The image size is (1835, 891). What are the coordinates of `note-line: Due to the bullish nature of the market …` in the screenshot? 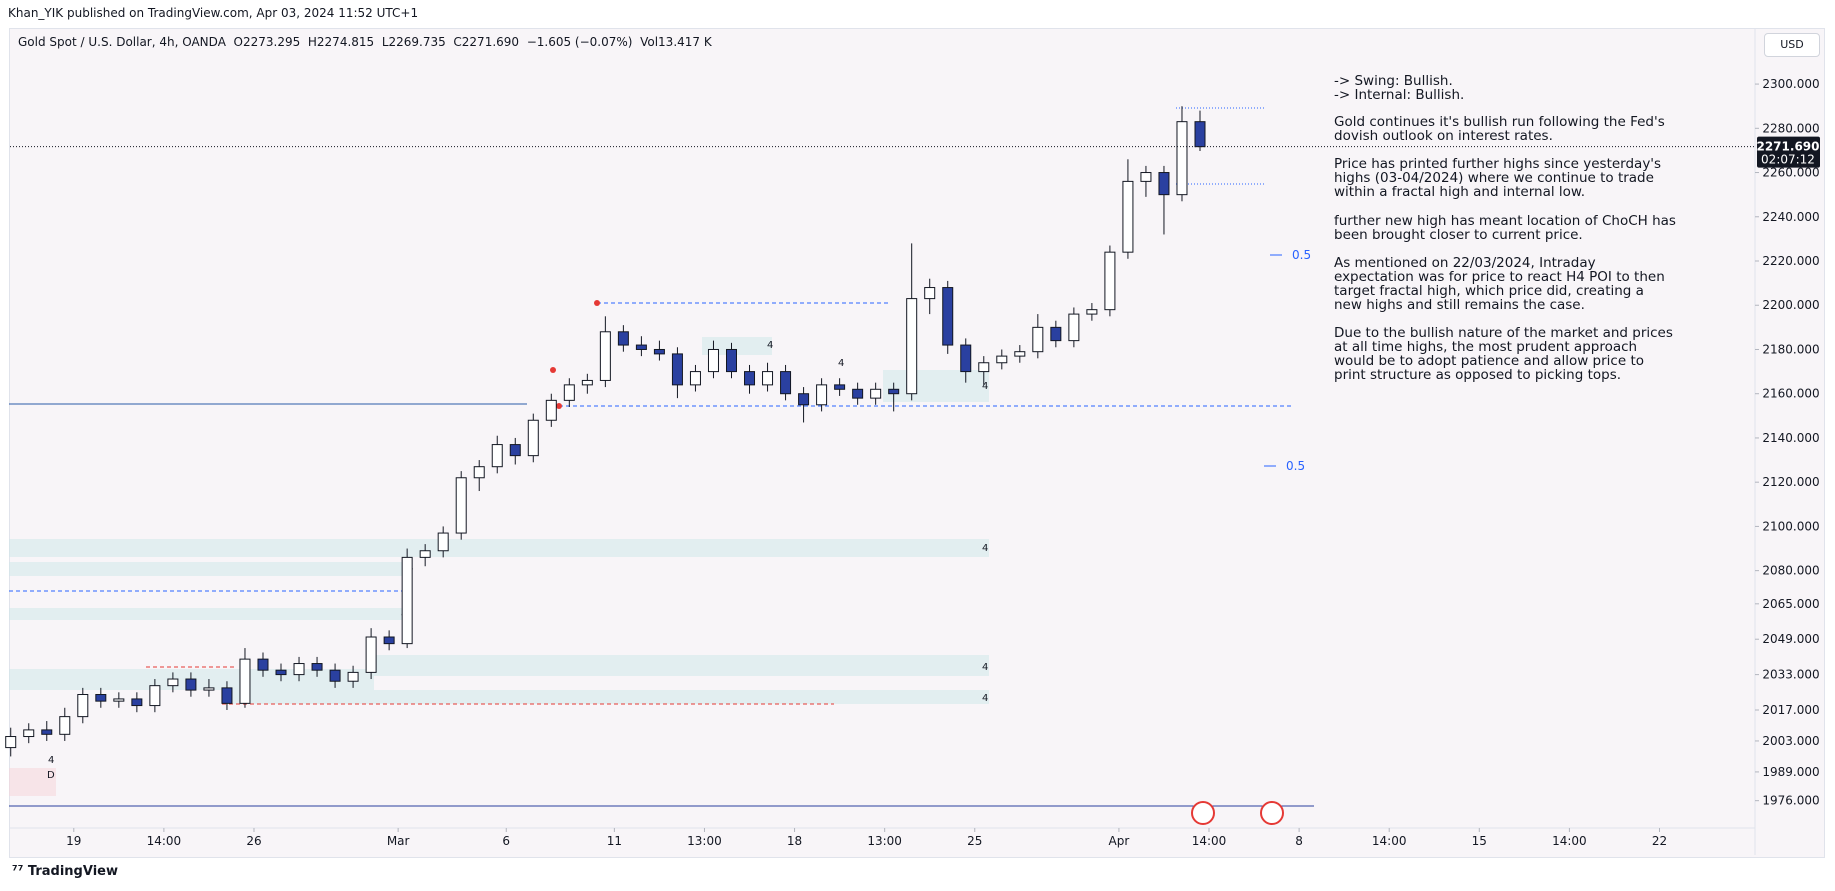 It's located at (1503, 333).